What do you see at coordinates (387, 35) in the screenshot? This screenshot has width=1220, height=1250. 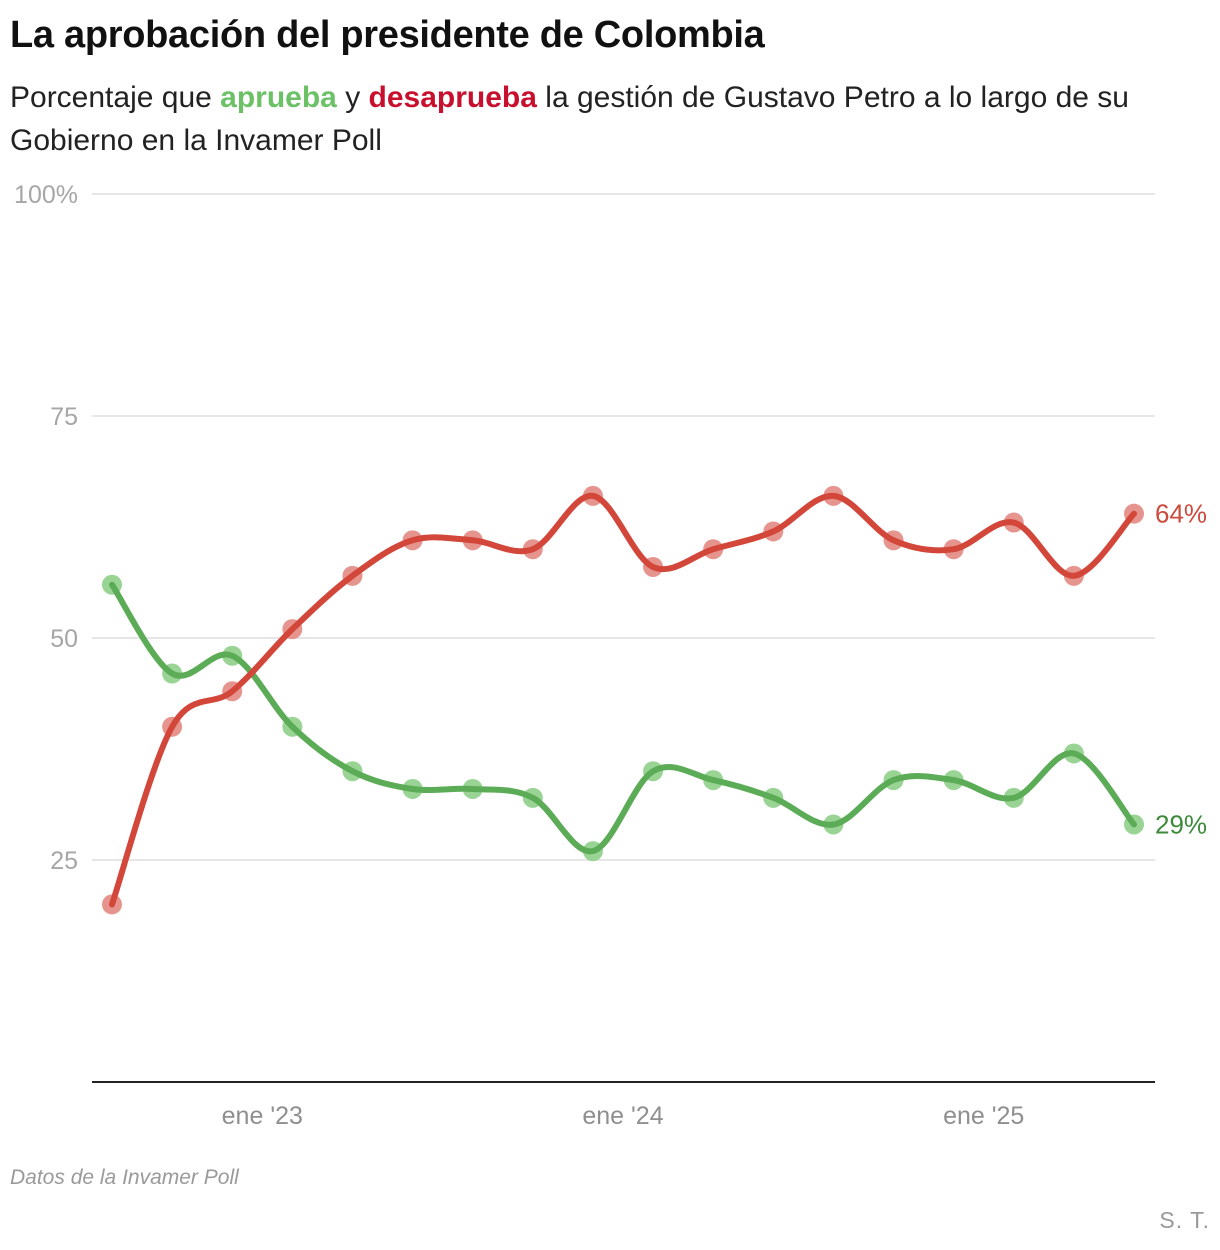 I see `chart-title: La aprobación del presidente de Colombia` at bounding box center [387, 35].